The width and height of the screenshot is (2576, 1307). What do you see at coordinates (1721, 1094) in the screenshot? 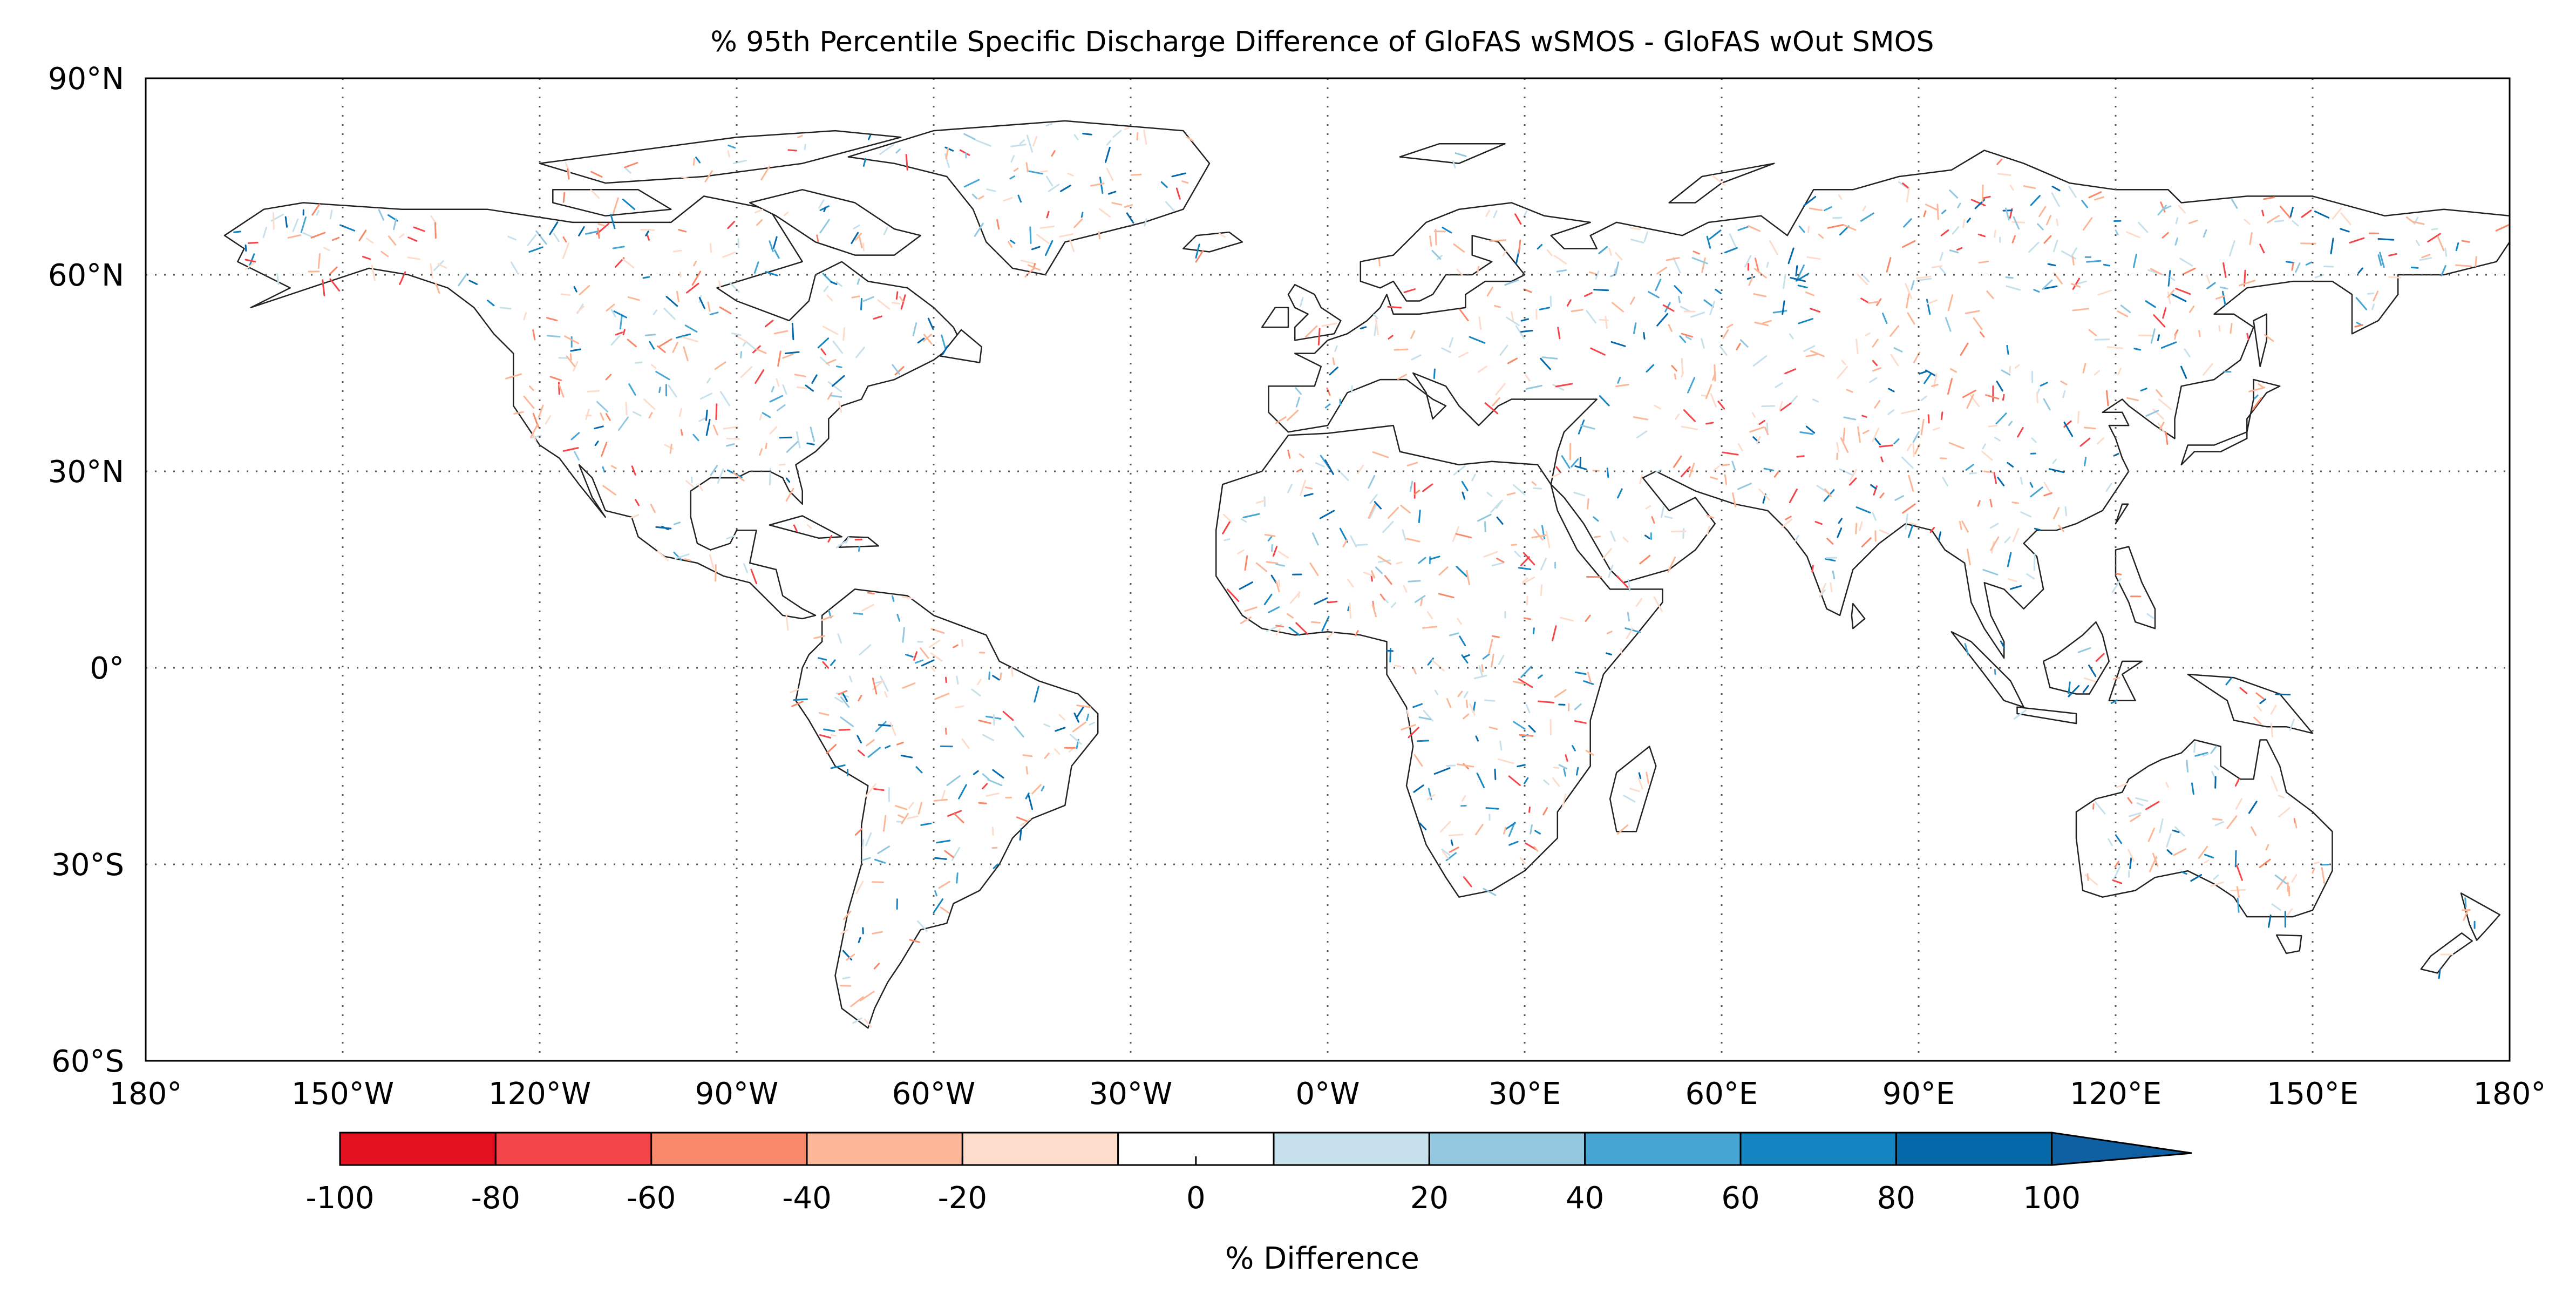
I see `lon-tick-label: 60°E` at bounding box center [1721, 1094].